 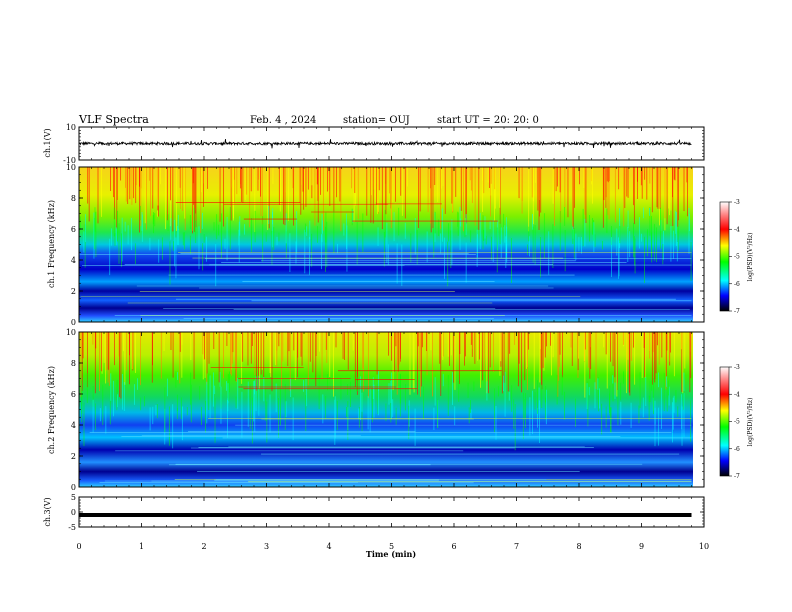 I want to click on ch2-colorbar: -3 -4 -5 -6 -7 log(PSD)(V²/Hz), so click(x=736, y=422).